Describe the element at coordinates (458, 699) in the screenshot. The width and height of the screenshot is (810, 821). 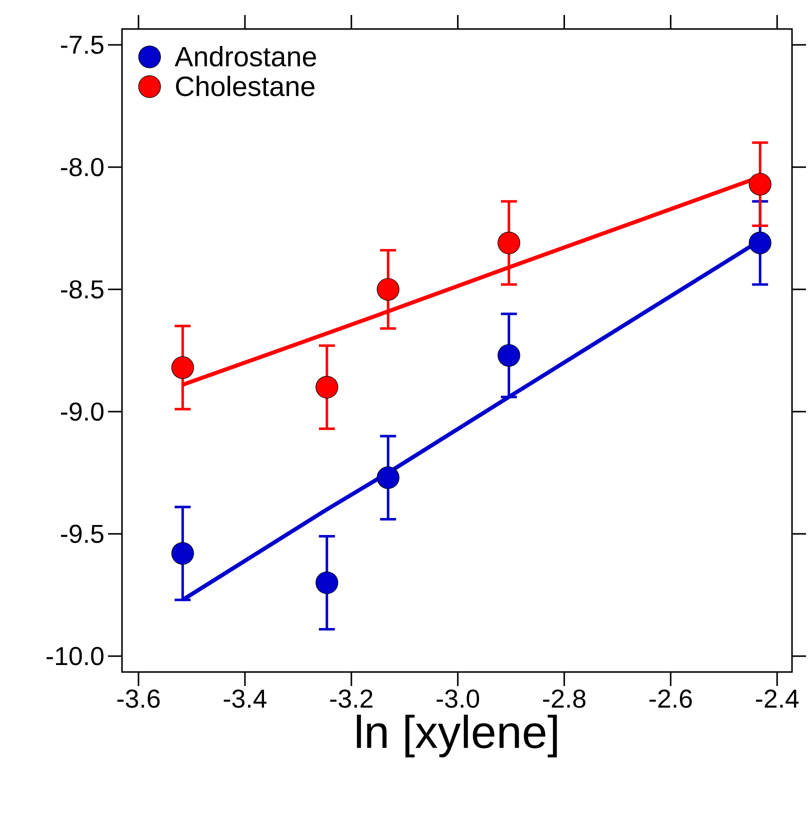
I see `x-tick-label: -3.0` at that location.